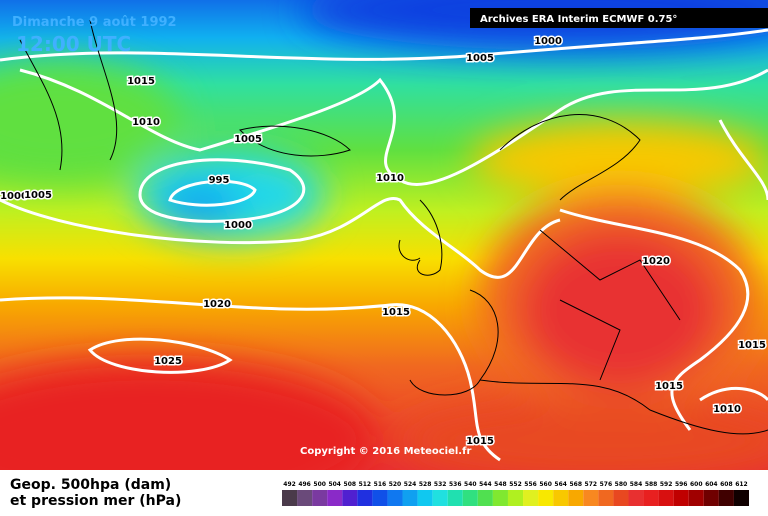 The height and width of the screenshot is (516, 768). What do you see at coordinates (666, 484) in the screenshot?
I see `scale-label: 592` at bounding box center [666, 484].